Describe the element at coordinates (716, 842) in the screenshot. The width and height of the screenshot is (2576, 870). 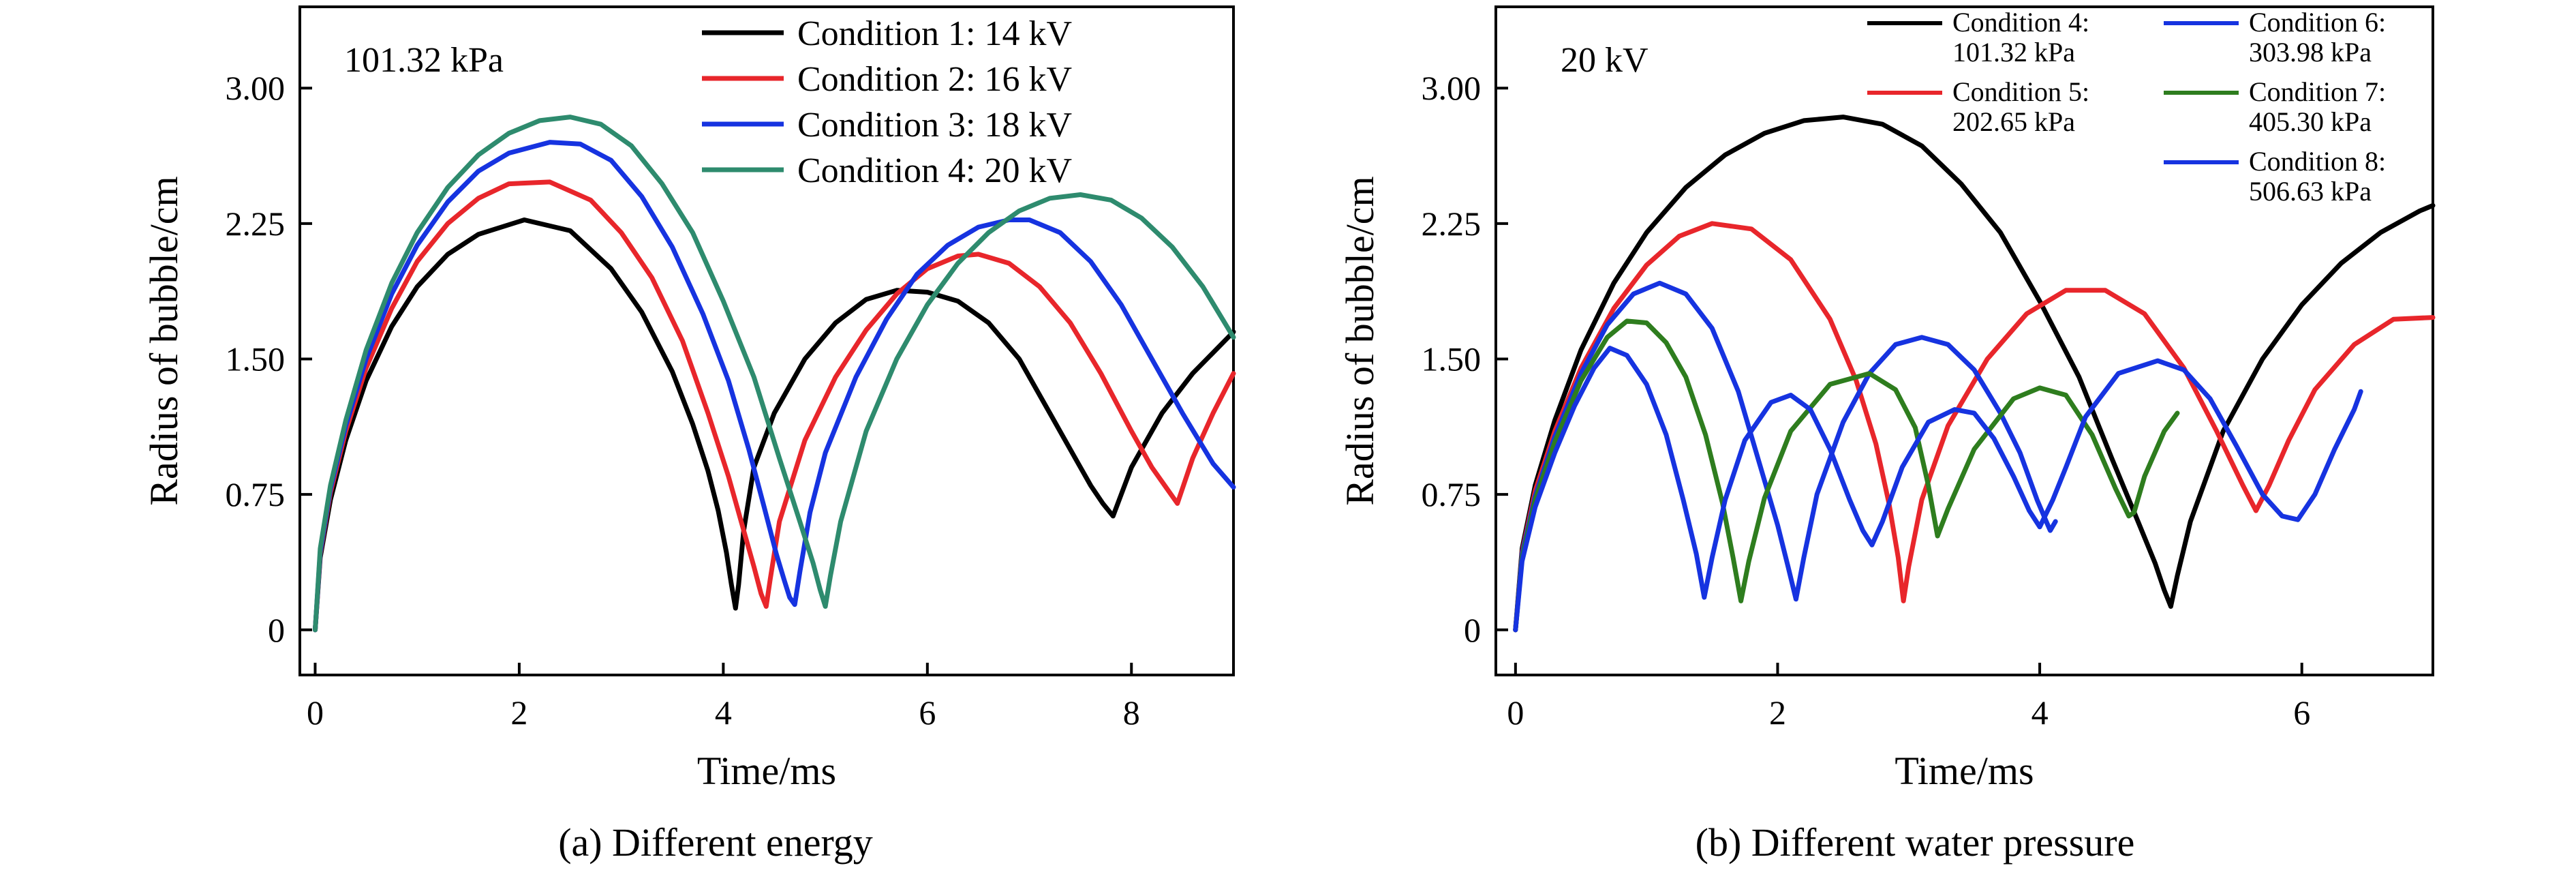
I see `caption-a: (a) Different energy` at that location.